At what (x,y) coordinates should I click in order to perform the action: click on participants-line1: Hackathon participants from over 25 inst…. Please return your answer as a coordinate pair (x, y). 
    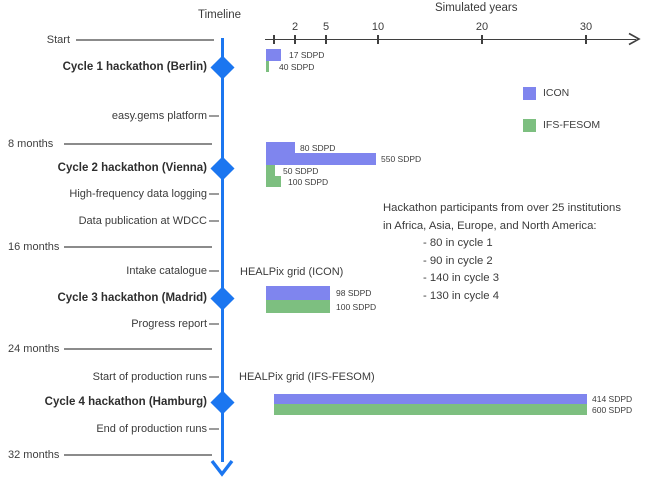
    Looking at the image, I should click on (502, 208).